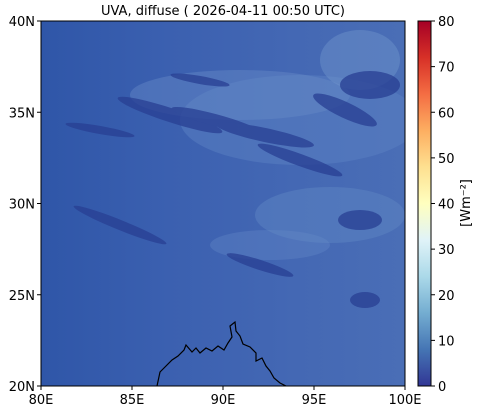 The image size is (480, 412). Describe the element at coordinates (446, 113) in the screenshot. I see `colorbar-tick-label: 60` at that location.